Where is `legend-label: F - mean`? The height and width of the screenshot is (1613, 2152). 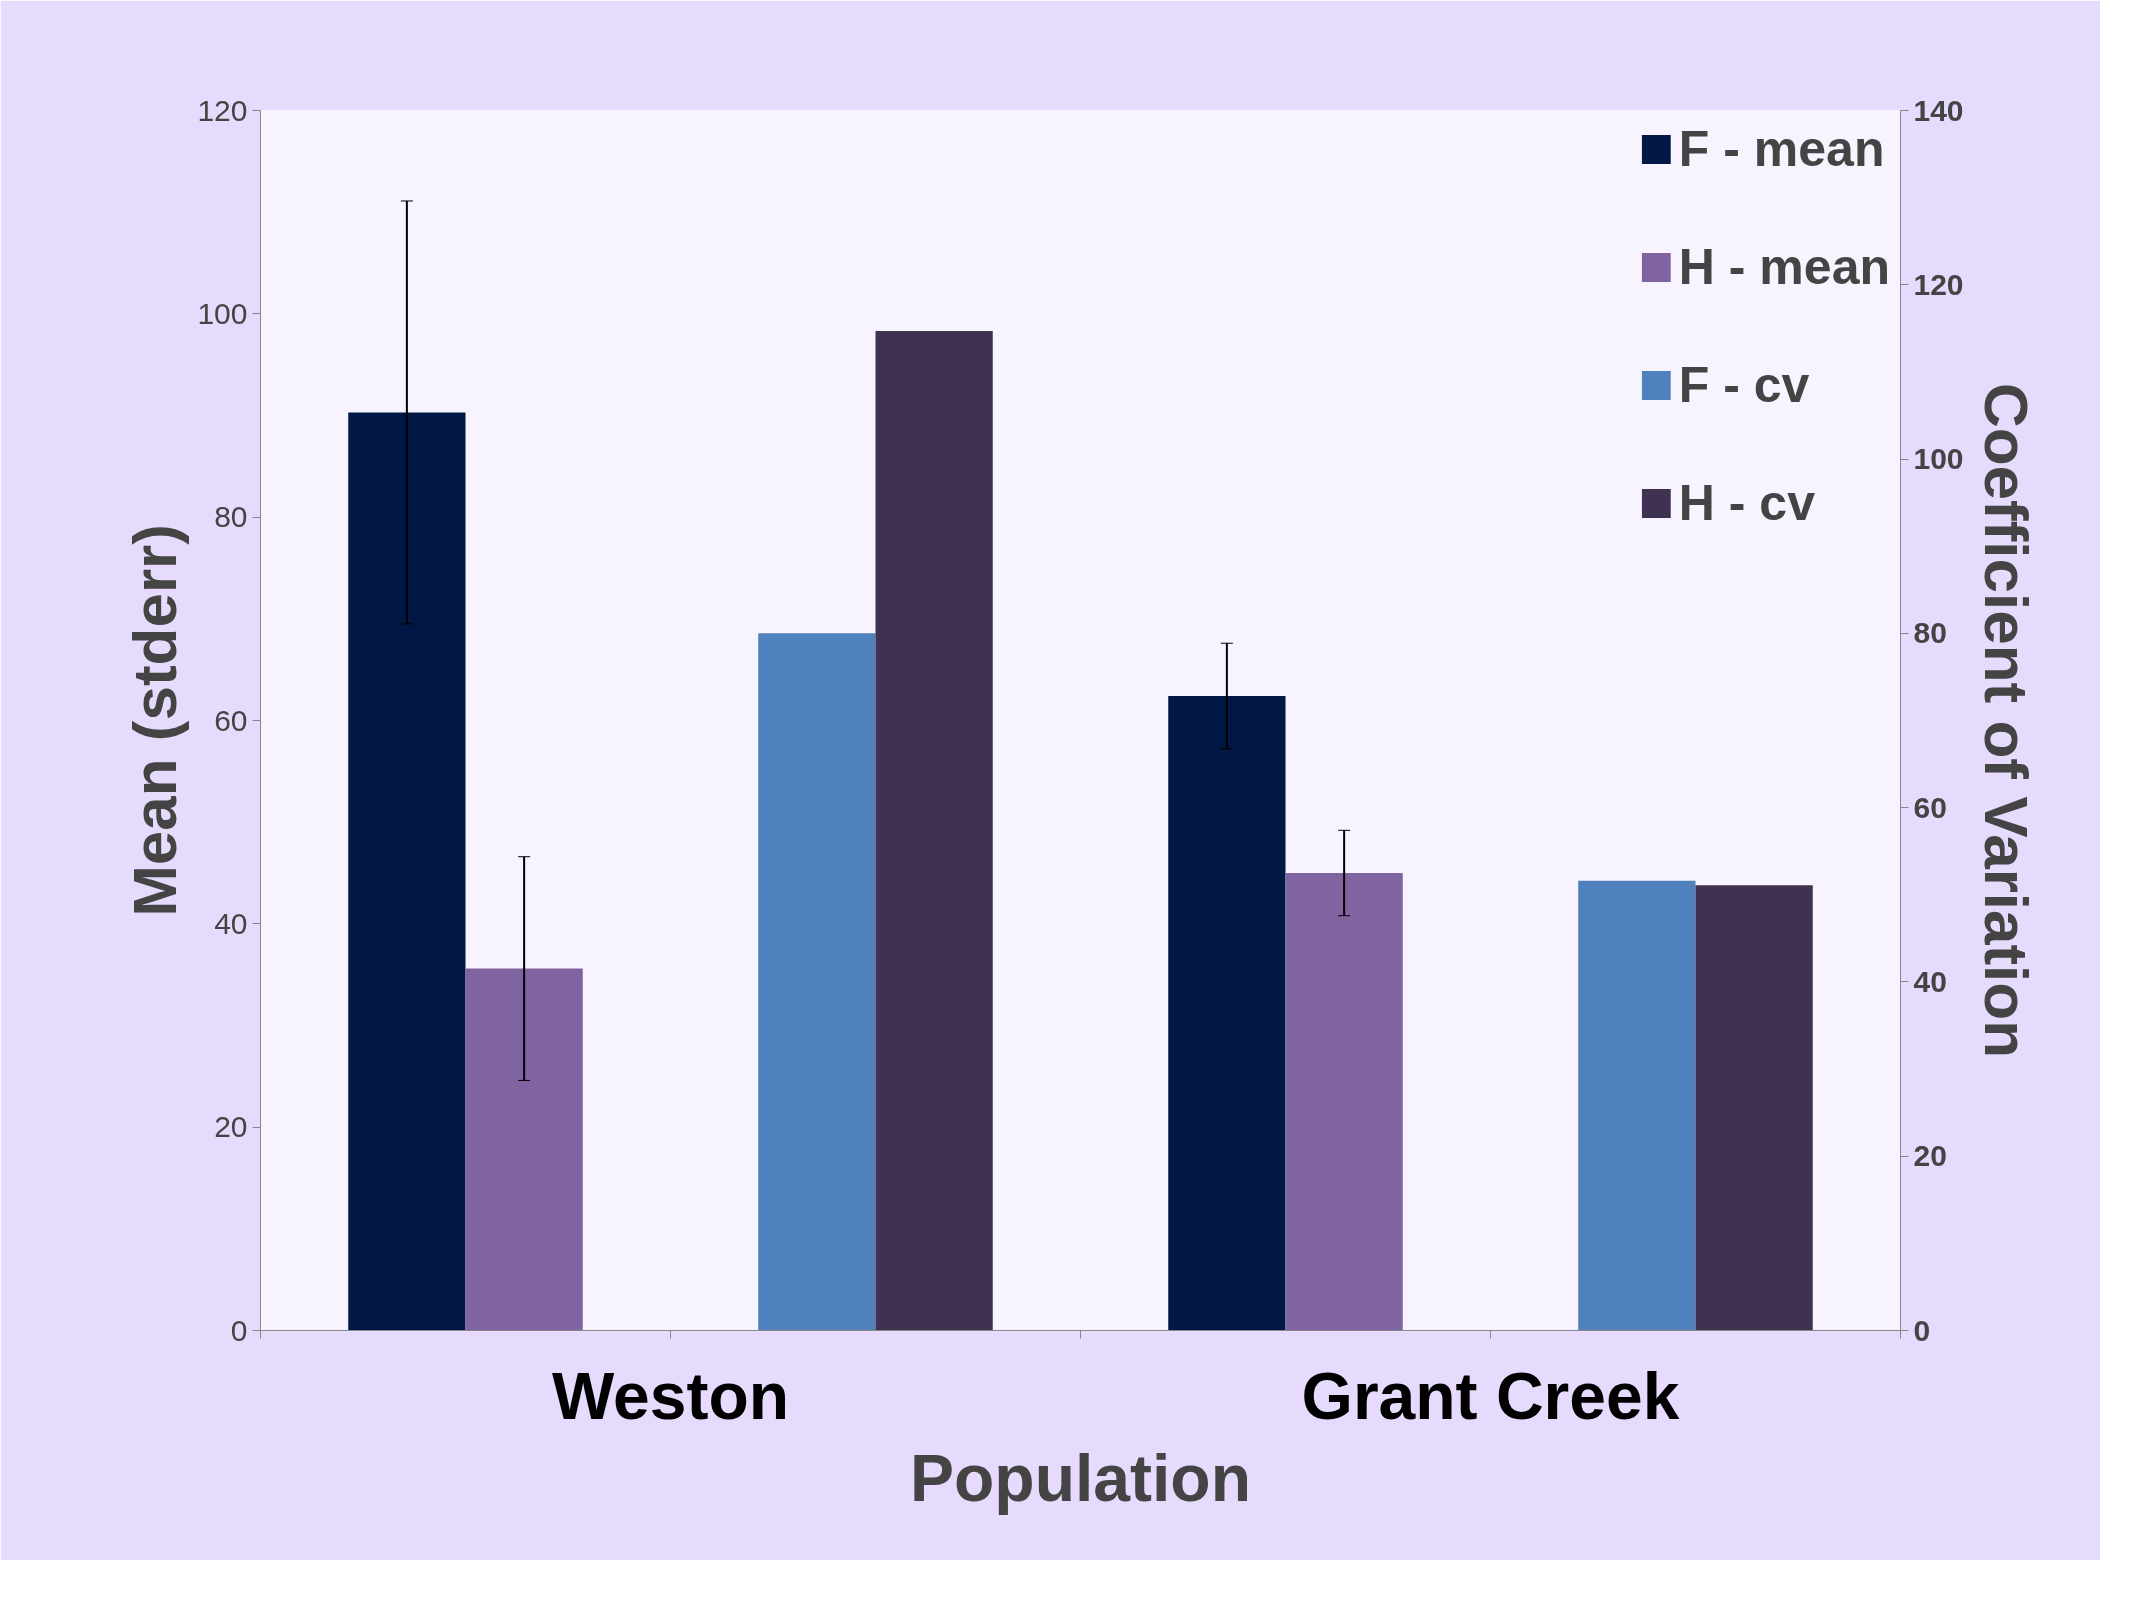
legend-label: F - mean is located at coordinates (1781, 149).